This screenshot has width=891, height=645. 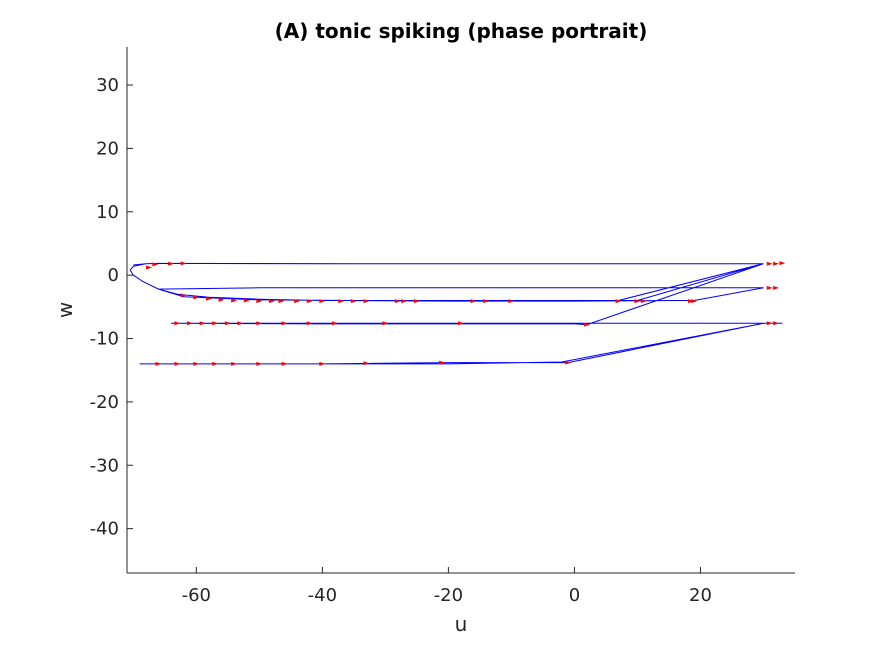 I want to click on y-axis-label: w, so click(x=65, y=310).